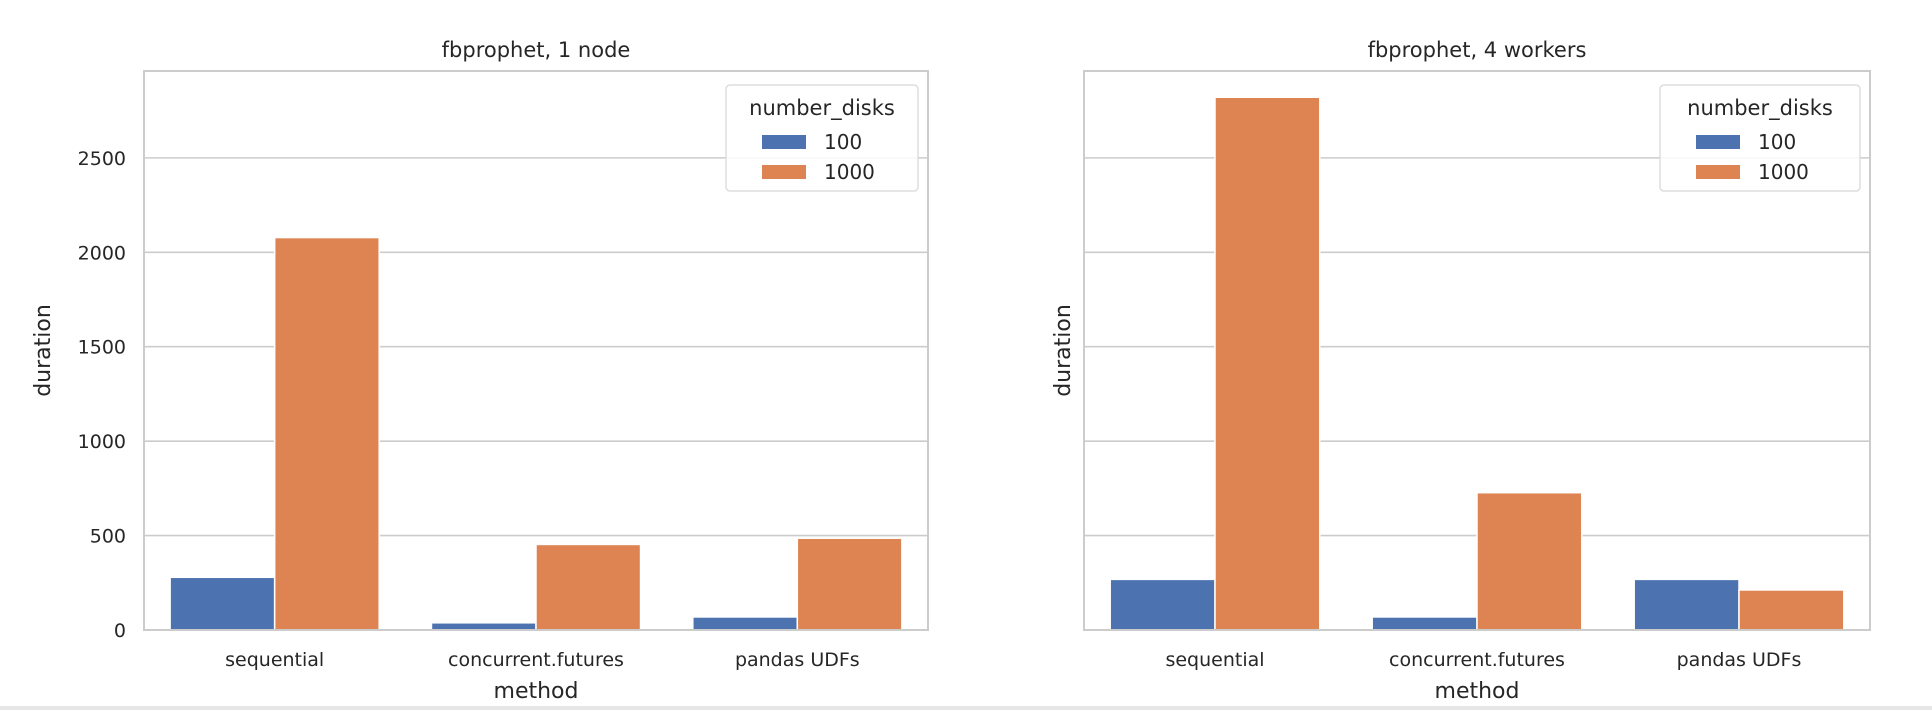 The width and height of the screenshot is (1932, 714). What do you see at coordinates (102, 442) in the screenshot?
I see `y-tick-label: 1000` at bounding box center [102, 442].